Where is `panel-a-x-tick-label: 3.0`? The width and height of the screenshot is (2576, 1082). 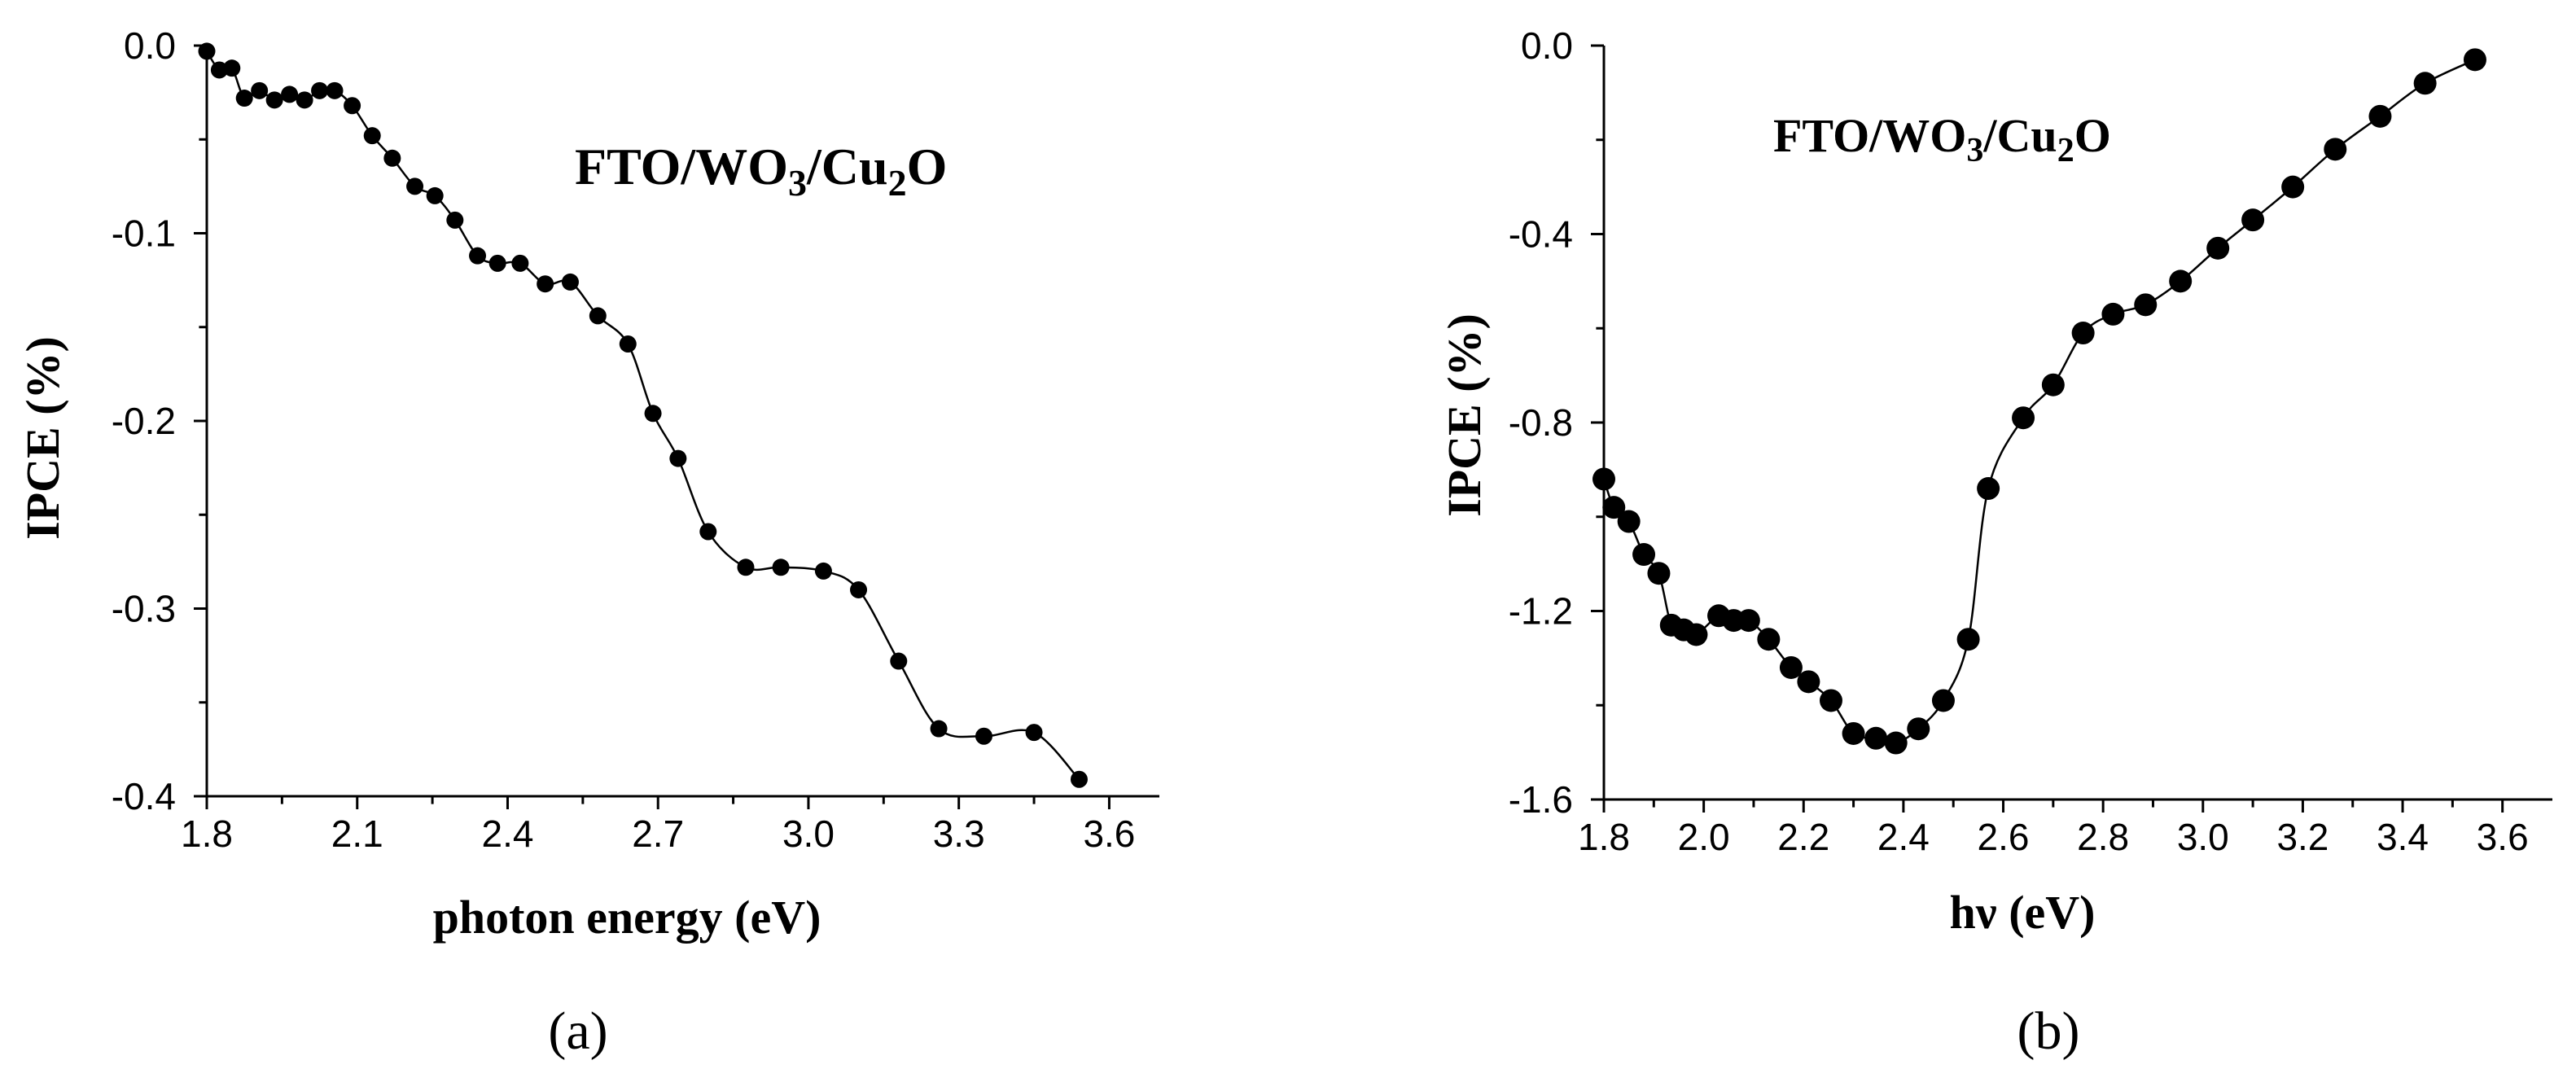
panel-a-x-tick-label: 3.0 is located at coordinates (808, 834).